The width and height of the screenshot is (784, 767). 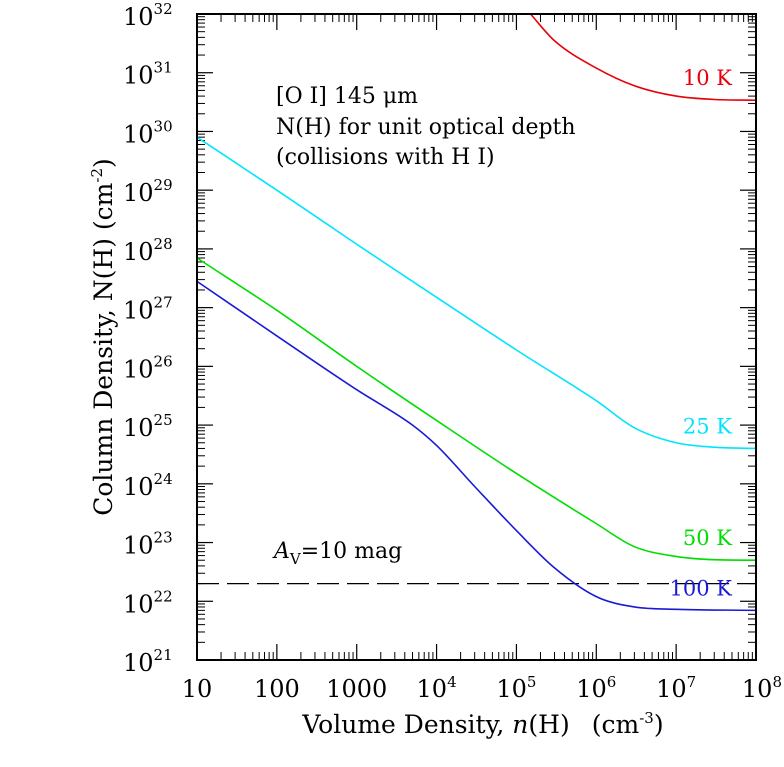 I want to click on series-label-0: 10 K, so click(x=707, y=78).